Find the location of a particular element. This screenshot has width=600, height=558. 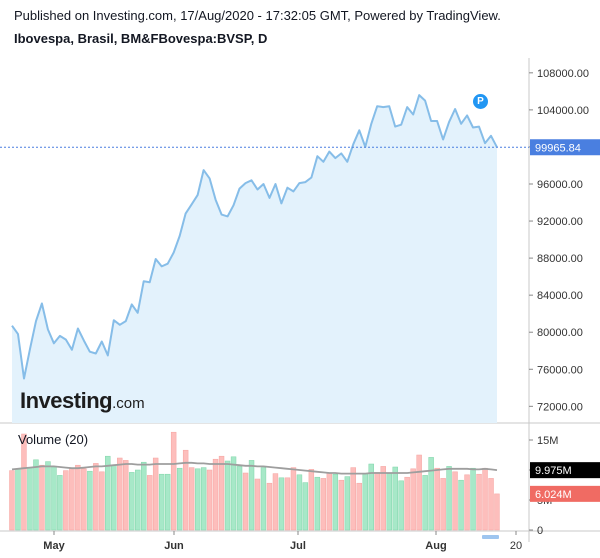

last-price-tag-bg is located at coordinates (565, 147).